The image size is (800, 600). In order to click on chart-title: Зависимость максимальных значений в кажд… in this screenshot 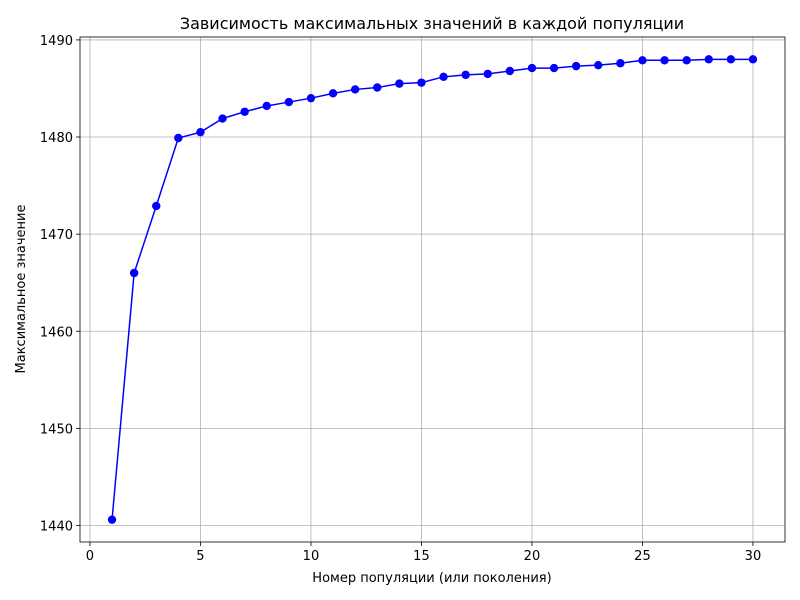, I will do `click(432, 23)`.